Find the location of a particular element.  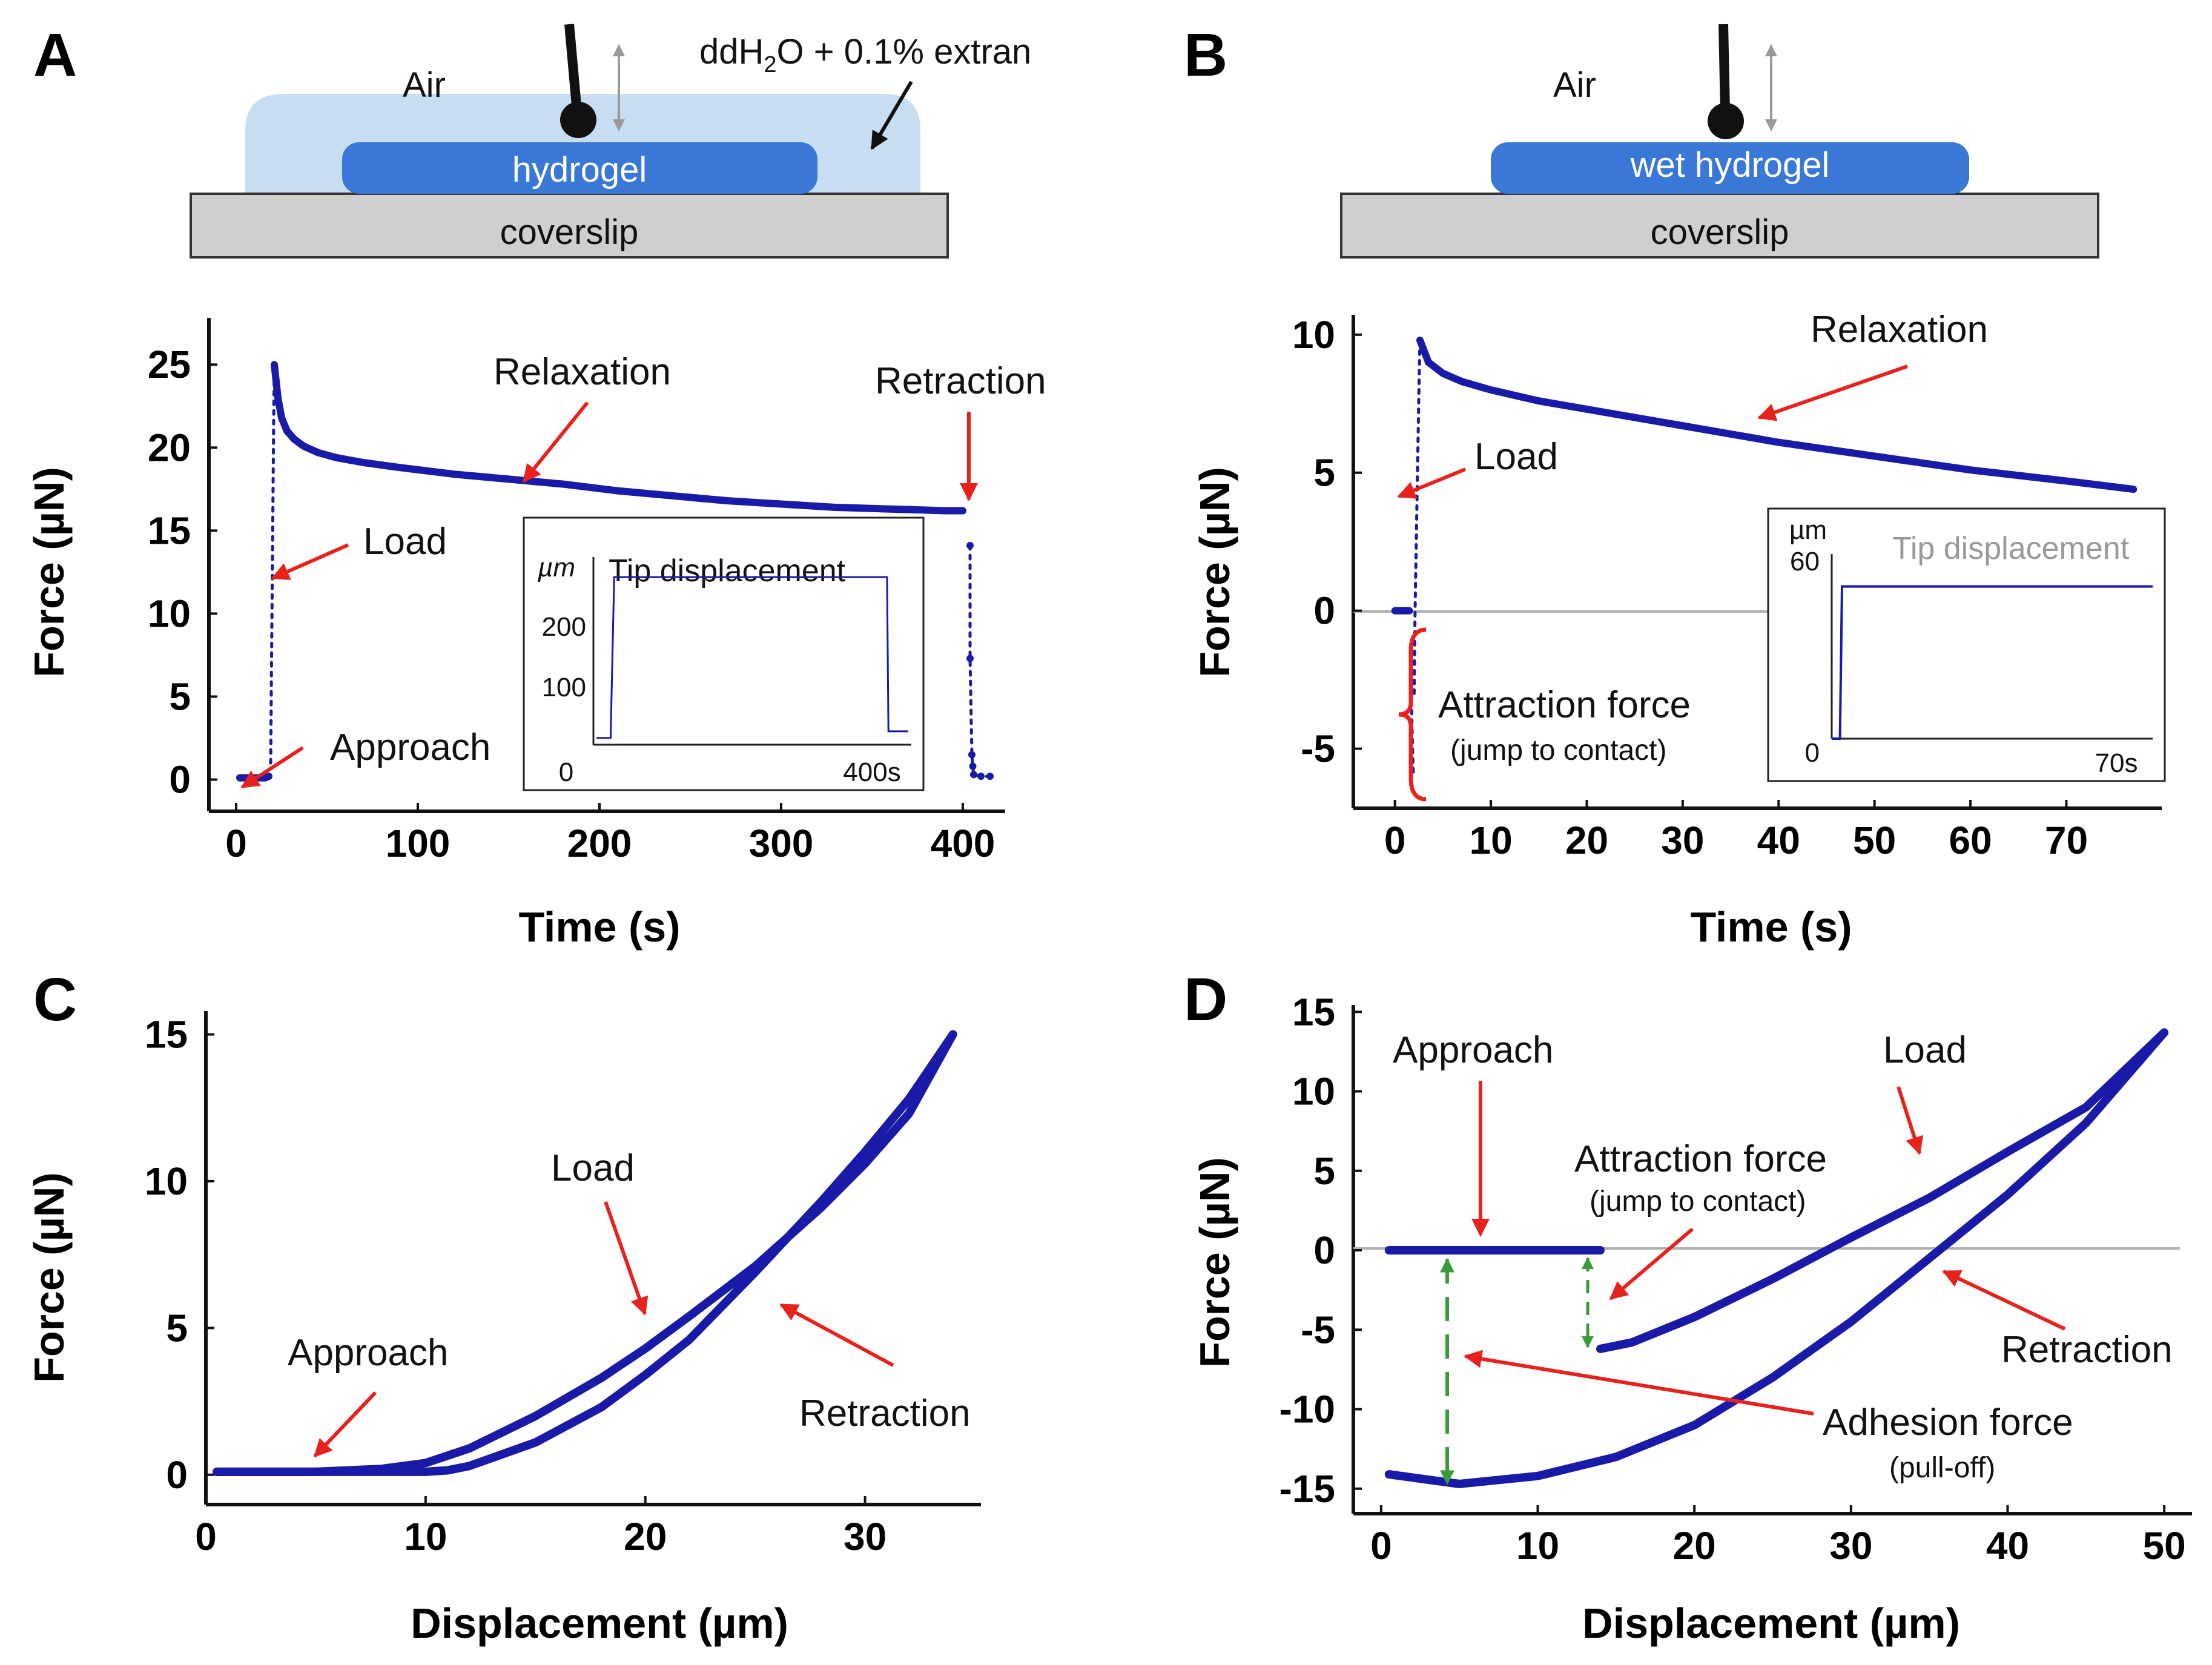

inset-xtick-end: 400s is located at coordinates (871, 772).